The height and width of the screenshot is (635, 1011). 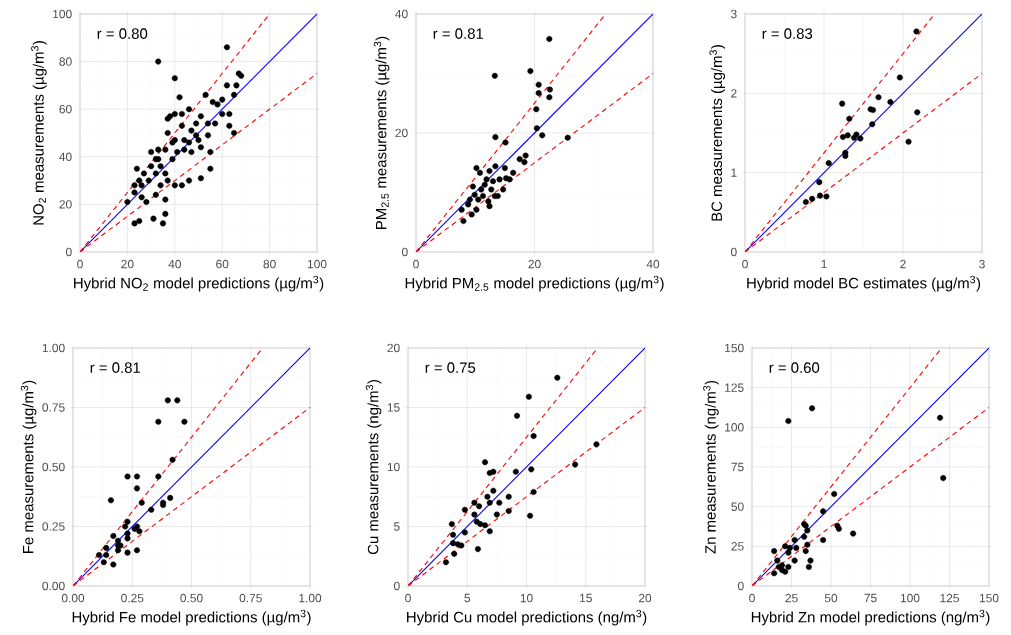 I want to click on y-tick-label: 0.25, so click(x=53, y=526).